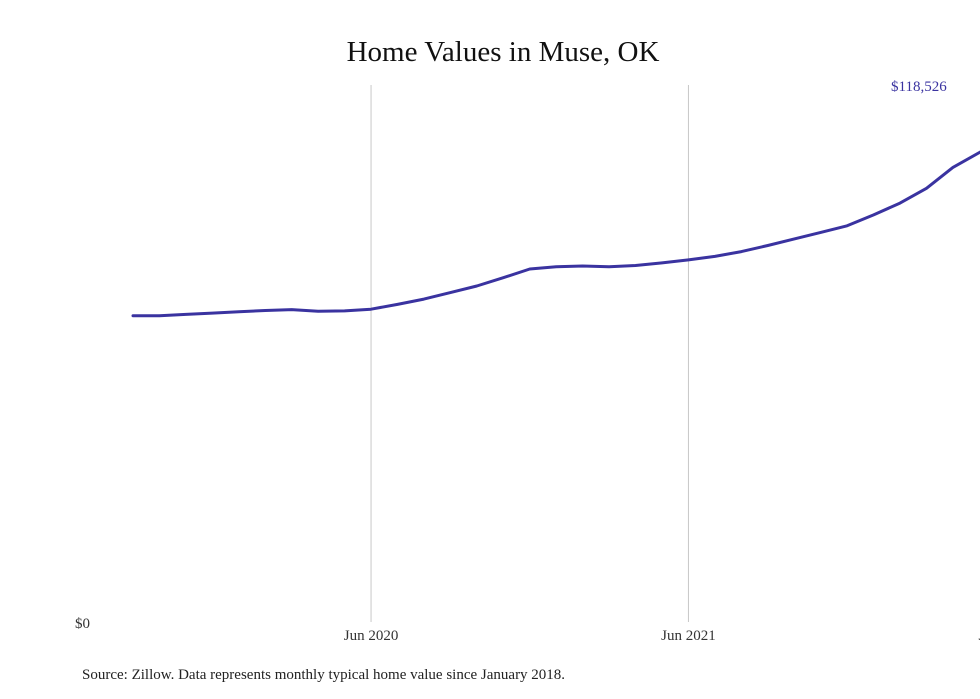  What do you see at coordinates (82, 624) in the screenshot?
I see `y-tick-label-0: $0` at bounding box center [82, 624].